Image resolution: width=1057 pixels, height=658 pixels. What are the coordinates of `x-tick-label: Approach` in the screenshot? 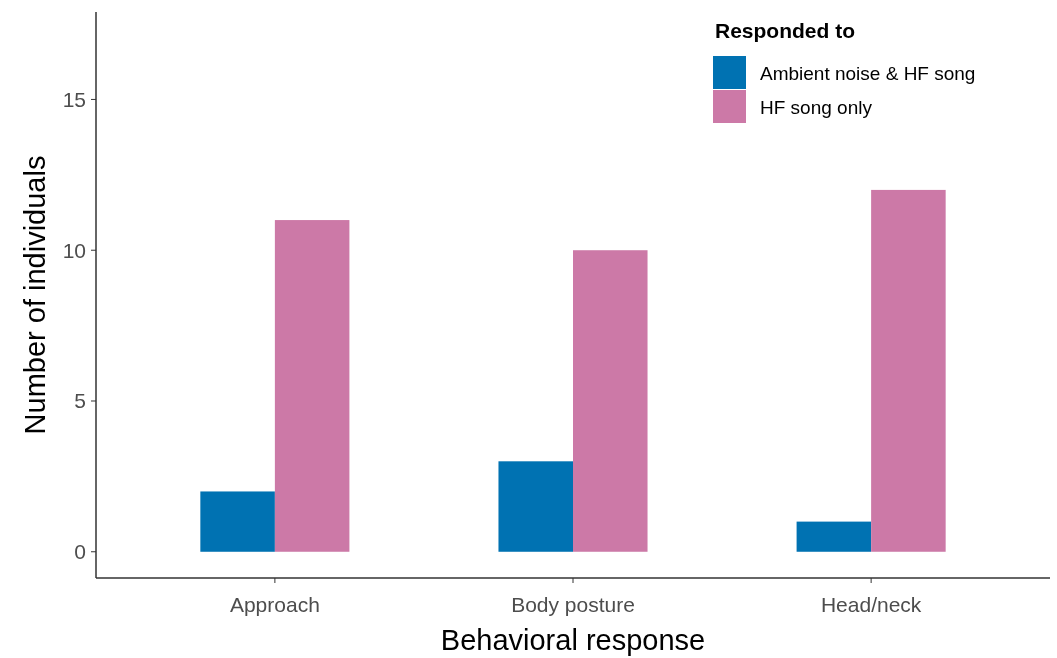 It's located at (274, 604).